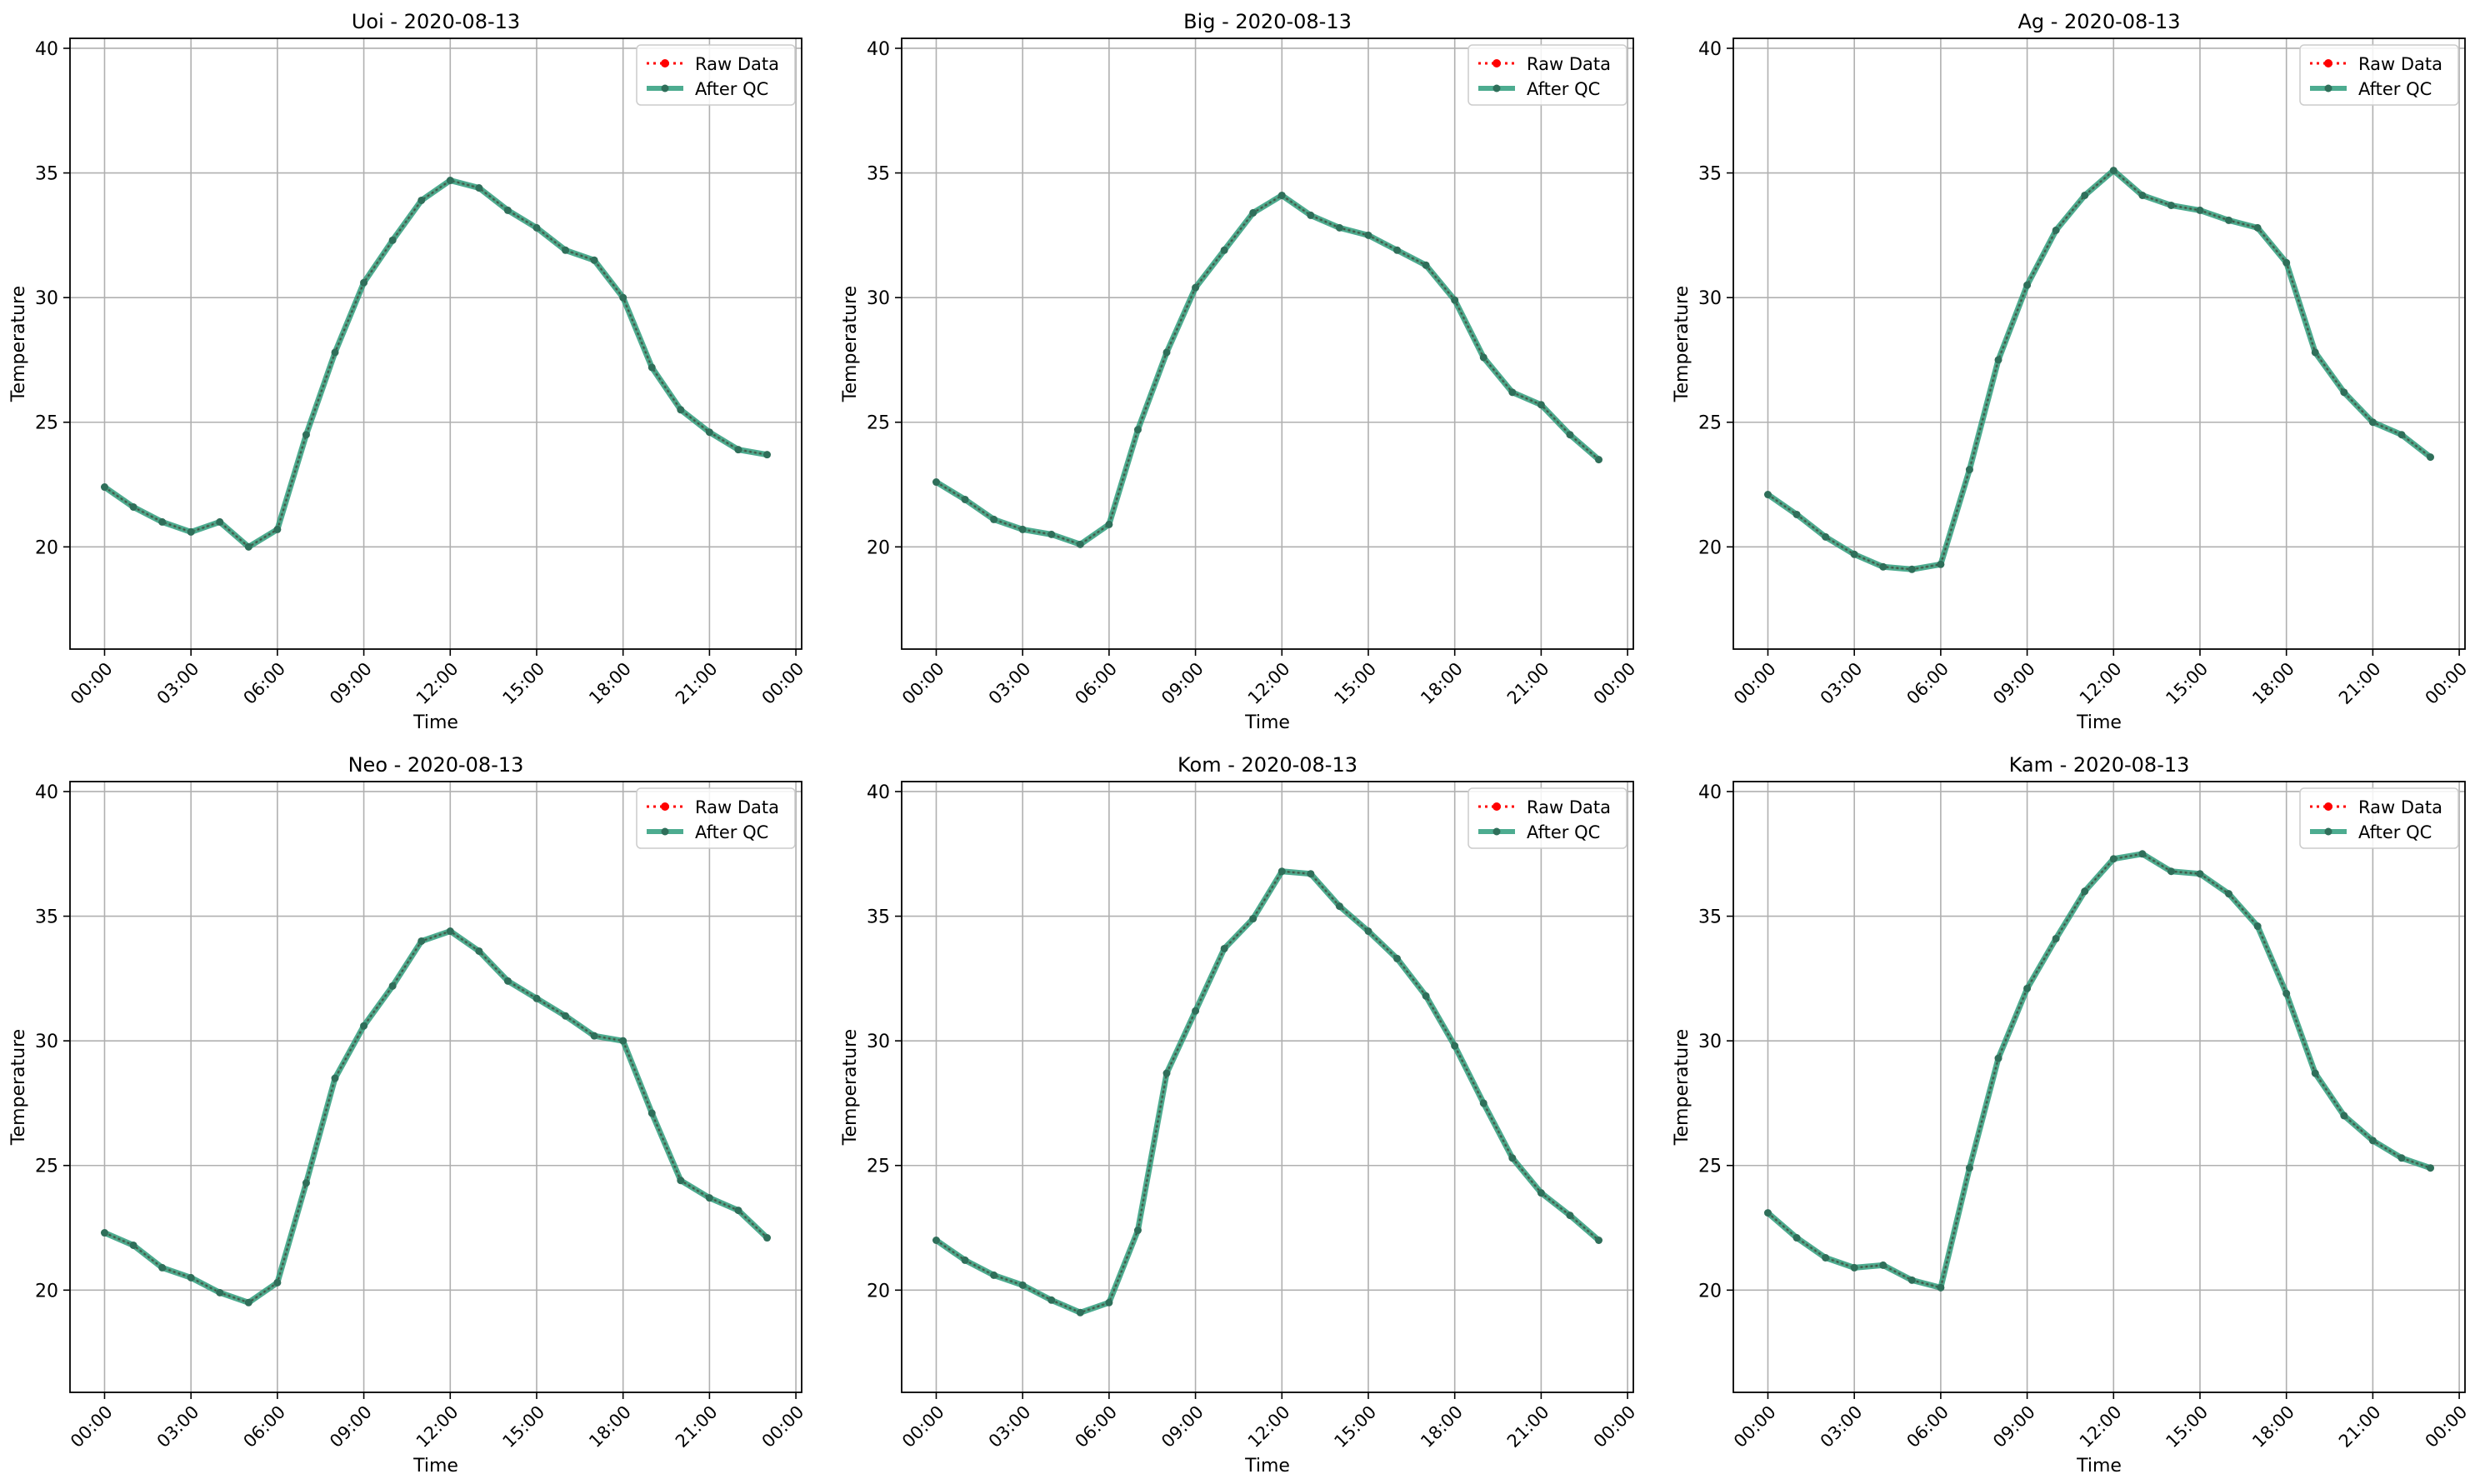  Describe the element at coordinates (2273, 683) in the screenshot. I see `x-tick-label: 18:00` at that location.